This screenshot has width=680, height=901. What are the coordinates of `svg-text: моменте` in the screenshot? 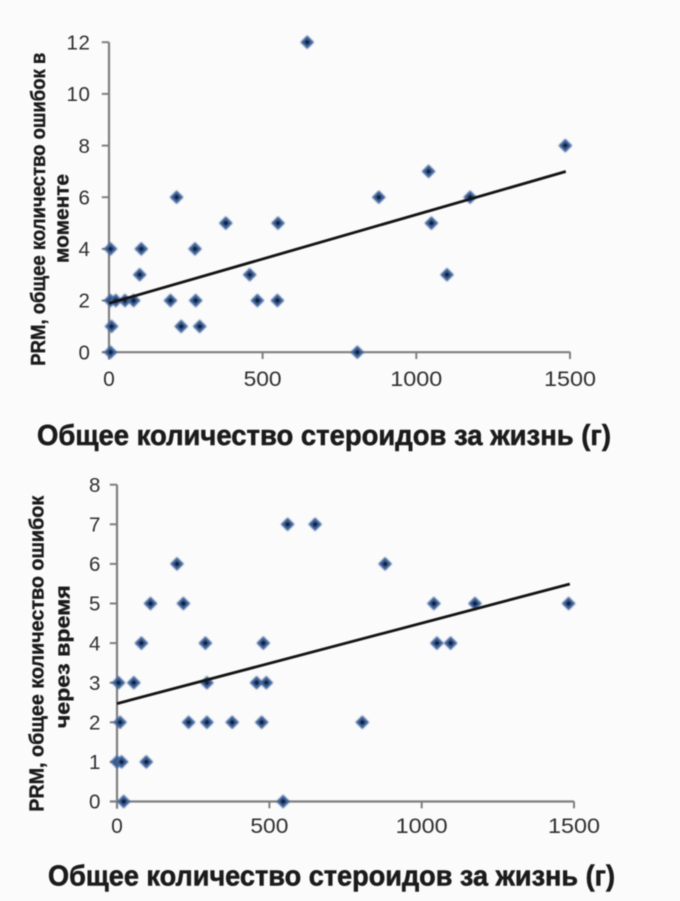 It's located at (63, 218).